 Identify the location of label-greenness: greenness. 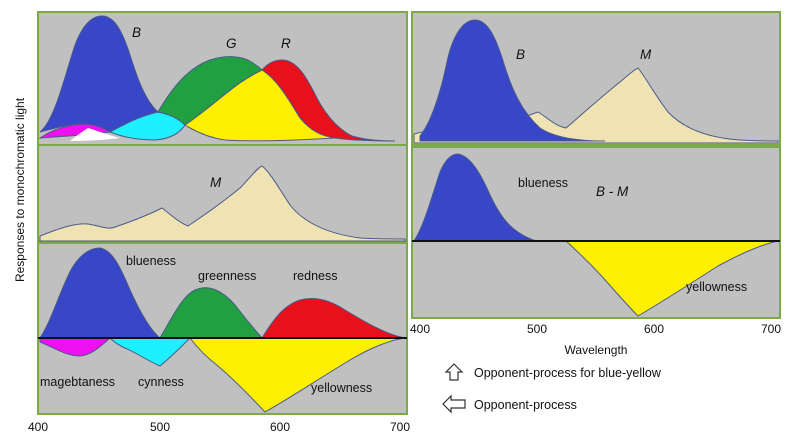
(227, 276).